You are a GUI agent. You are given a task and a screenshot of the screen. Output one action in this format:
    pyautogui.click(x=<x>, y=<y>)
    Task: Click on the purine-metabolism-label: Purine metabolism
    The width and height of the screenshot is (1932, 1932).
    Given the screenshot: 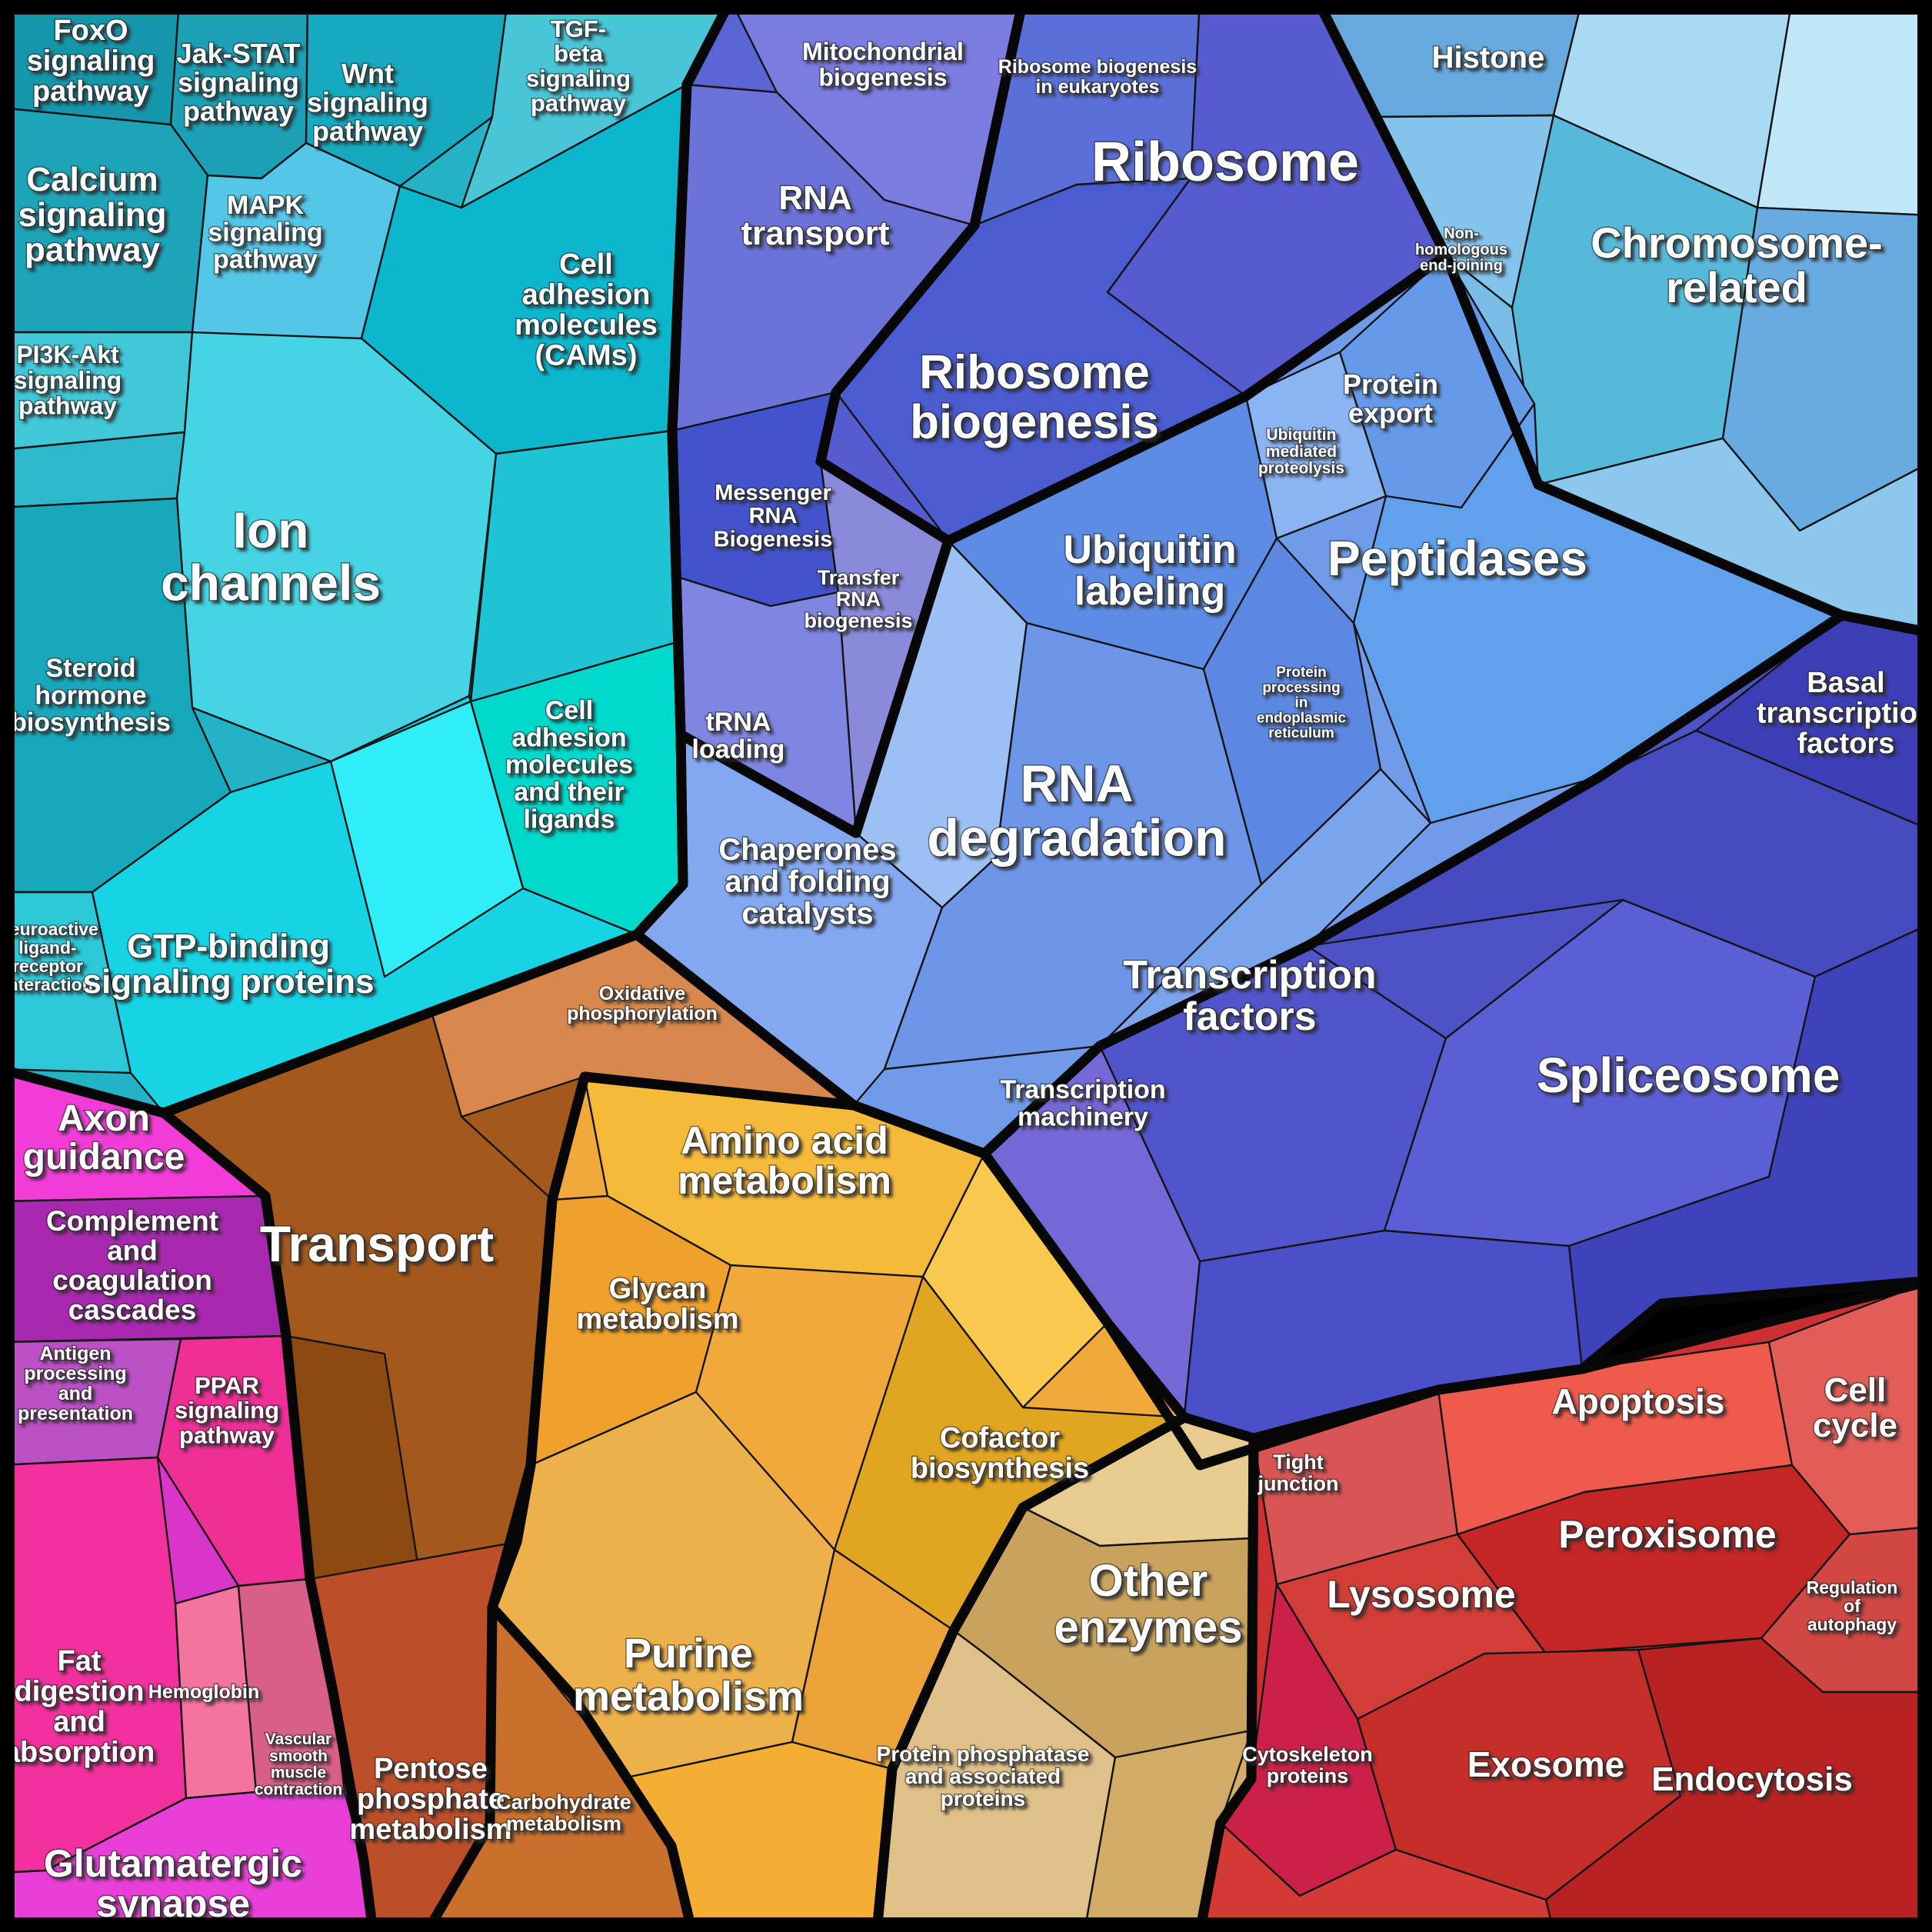 What is the action you would take?
    pyautogui.click(x=688, y=1675)
    